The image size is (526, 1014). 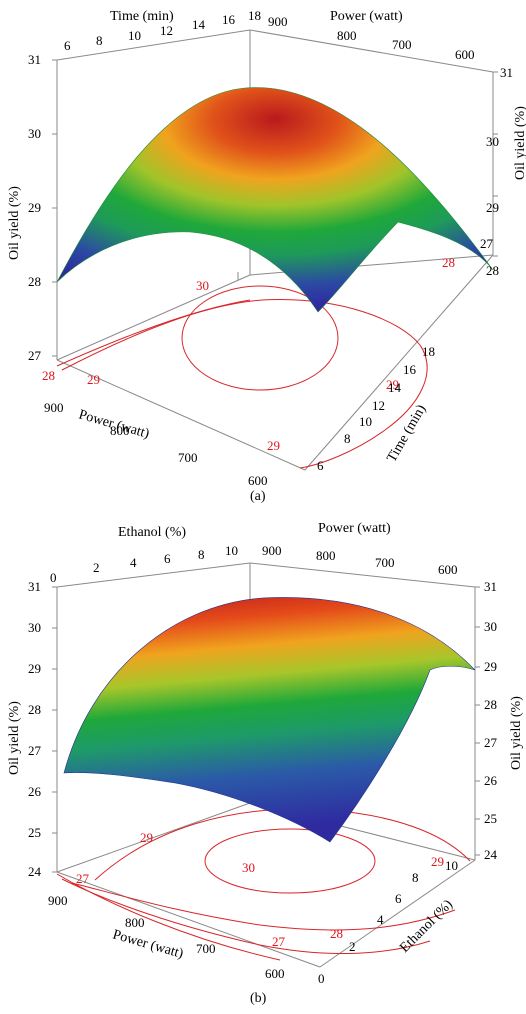 I want to click on contour-27-b, so click(x=246, y=916).